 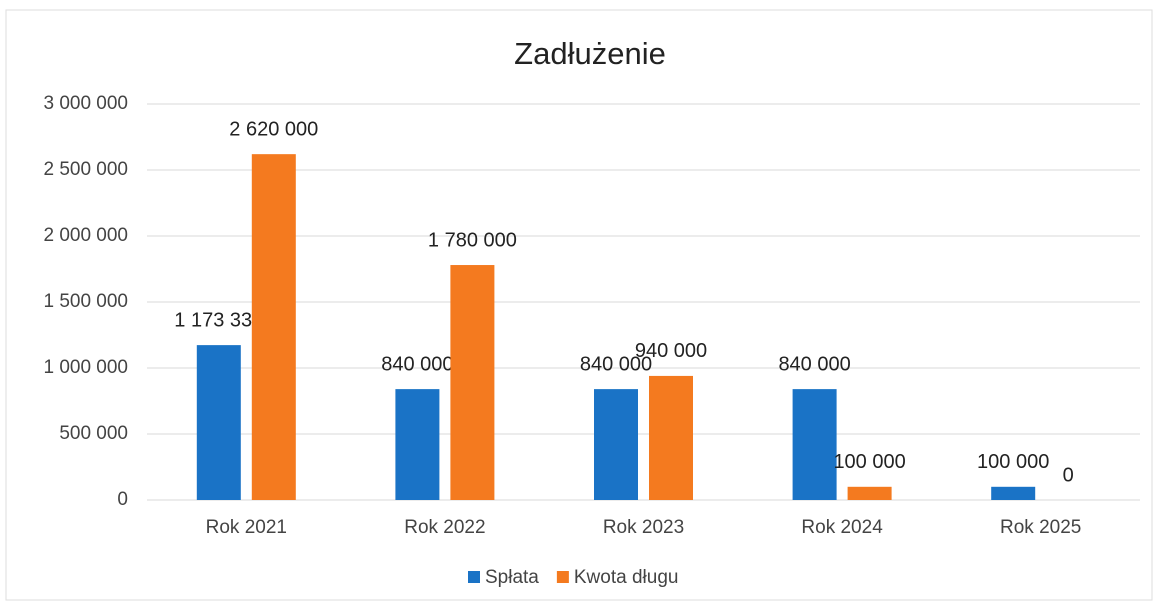 I want to click on data-label: 2 620 000, so click(x=273, y=129).